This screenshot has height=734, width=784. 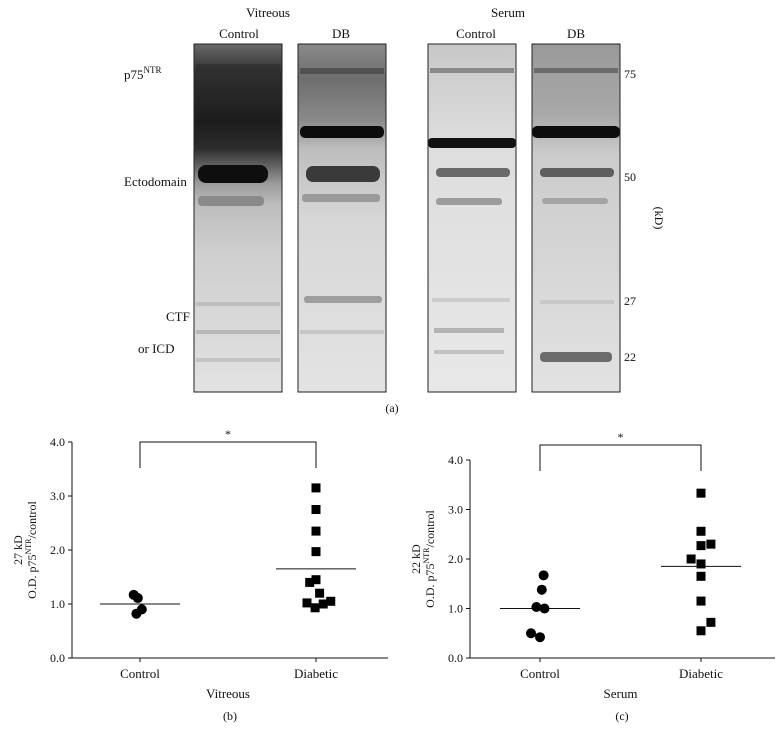 I want to click on y-axis-label-line1: 22 kD, so click(x=416, y=559).